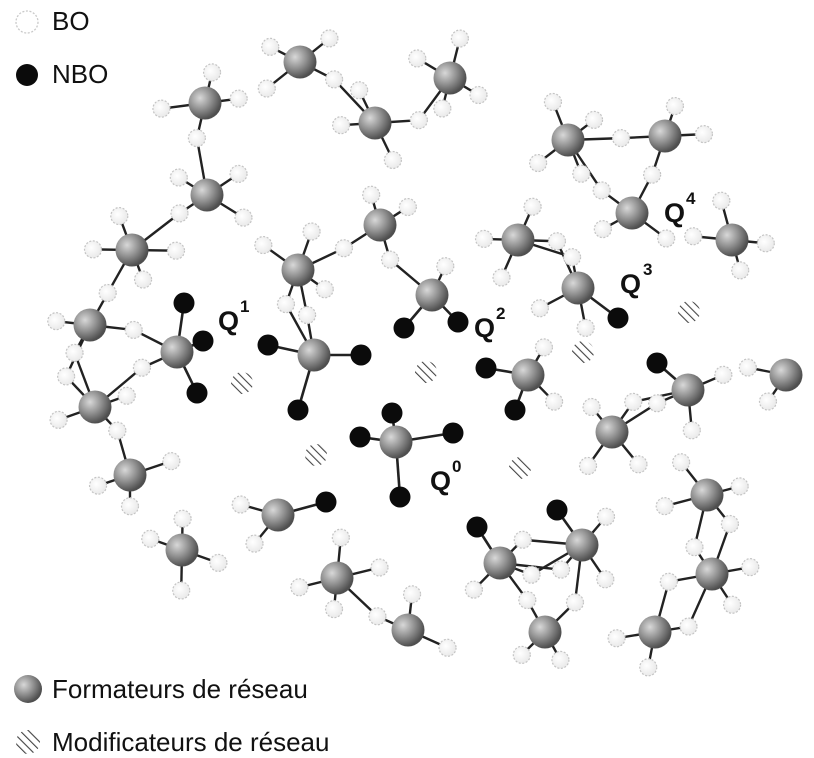  Describe the element at coordinates (49, 21) in the screenshot. I see `legend-bo: BO` at that location.